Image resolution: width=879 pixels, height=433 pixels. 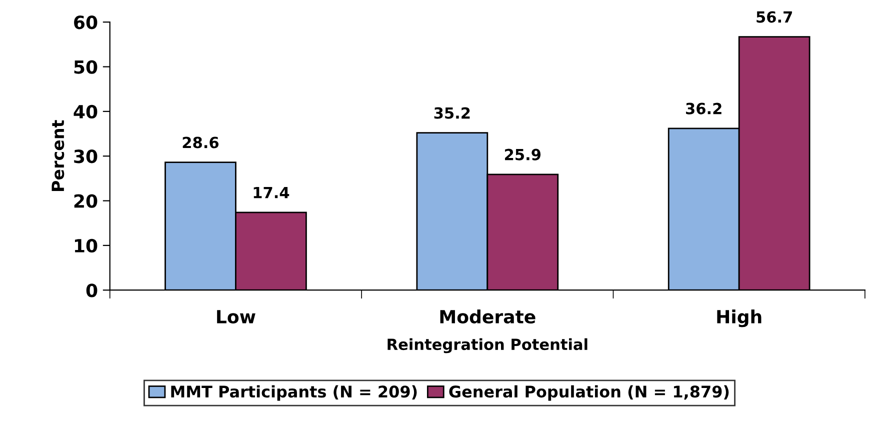 What do you see at coordinates (294, 393) in the screenshot?
I see `legend-label: MMT Participants (N = 209)` at bounding box center [294, 393].